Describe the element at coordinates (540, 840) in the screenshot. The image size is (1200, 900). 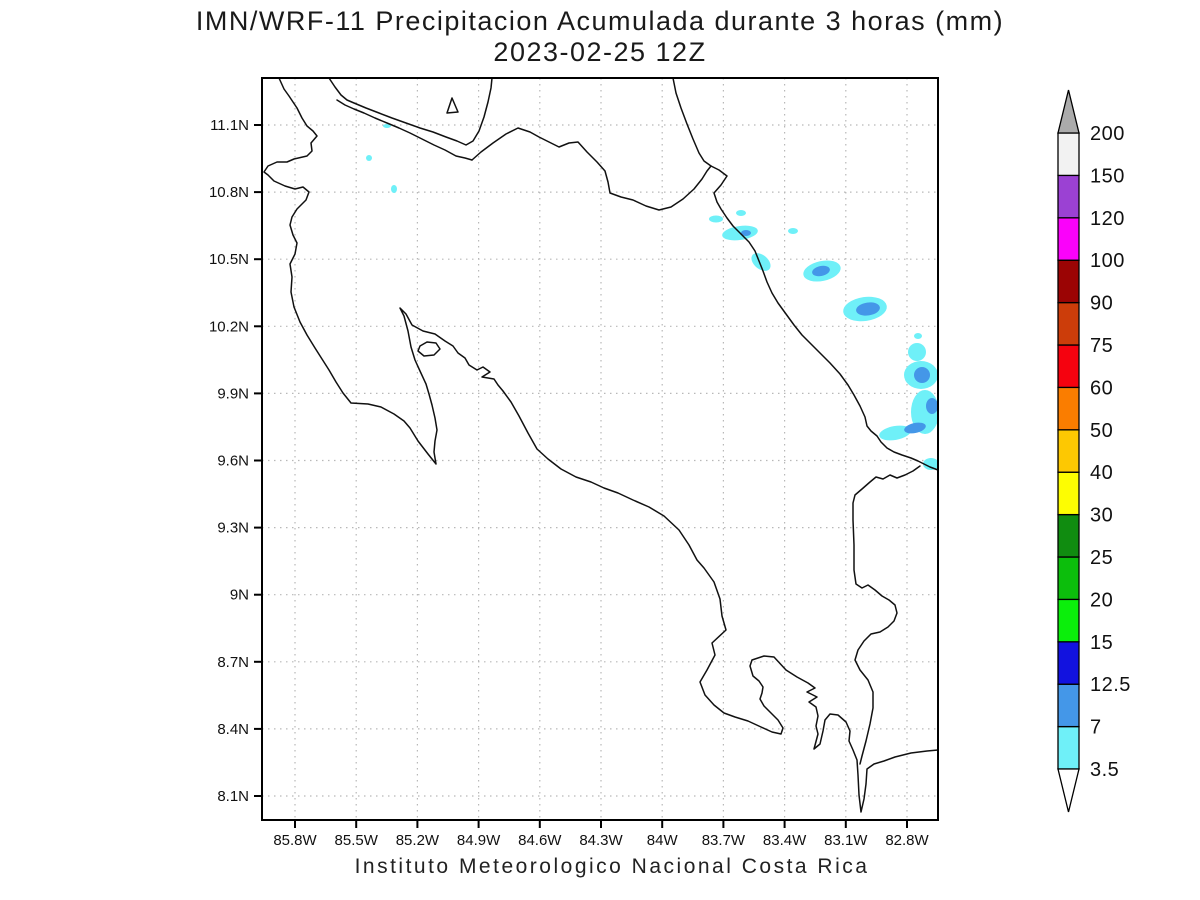
I see `lon-tick-label: 84.6W` at that location.